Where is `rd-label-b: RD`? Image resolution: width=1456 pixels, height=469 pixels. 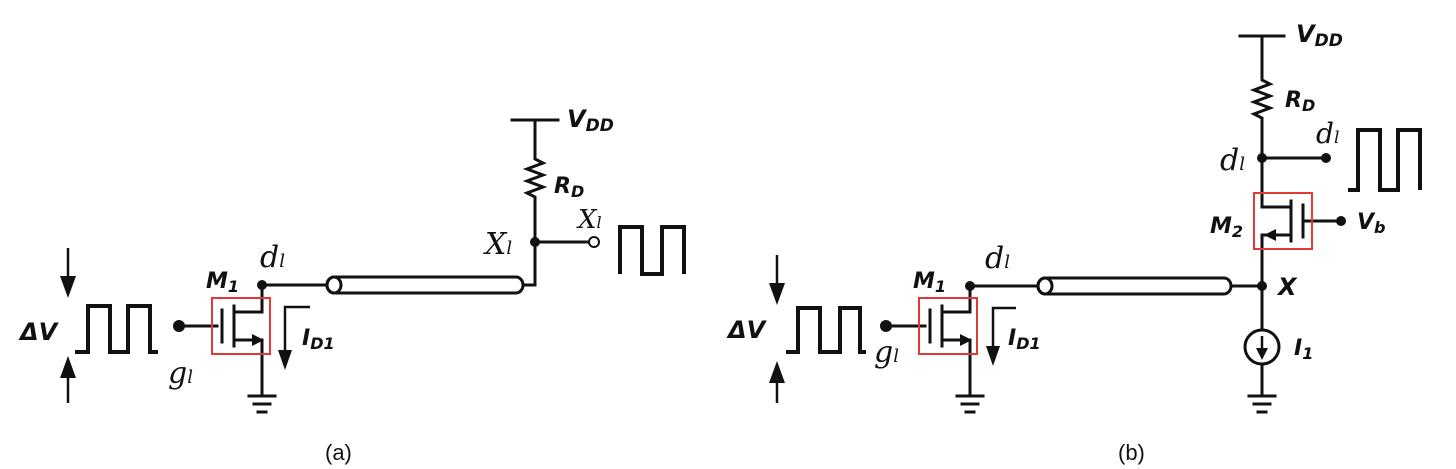 rd-label-b: RD is located at coordinates (1300, 101).